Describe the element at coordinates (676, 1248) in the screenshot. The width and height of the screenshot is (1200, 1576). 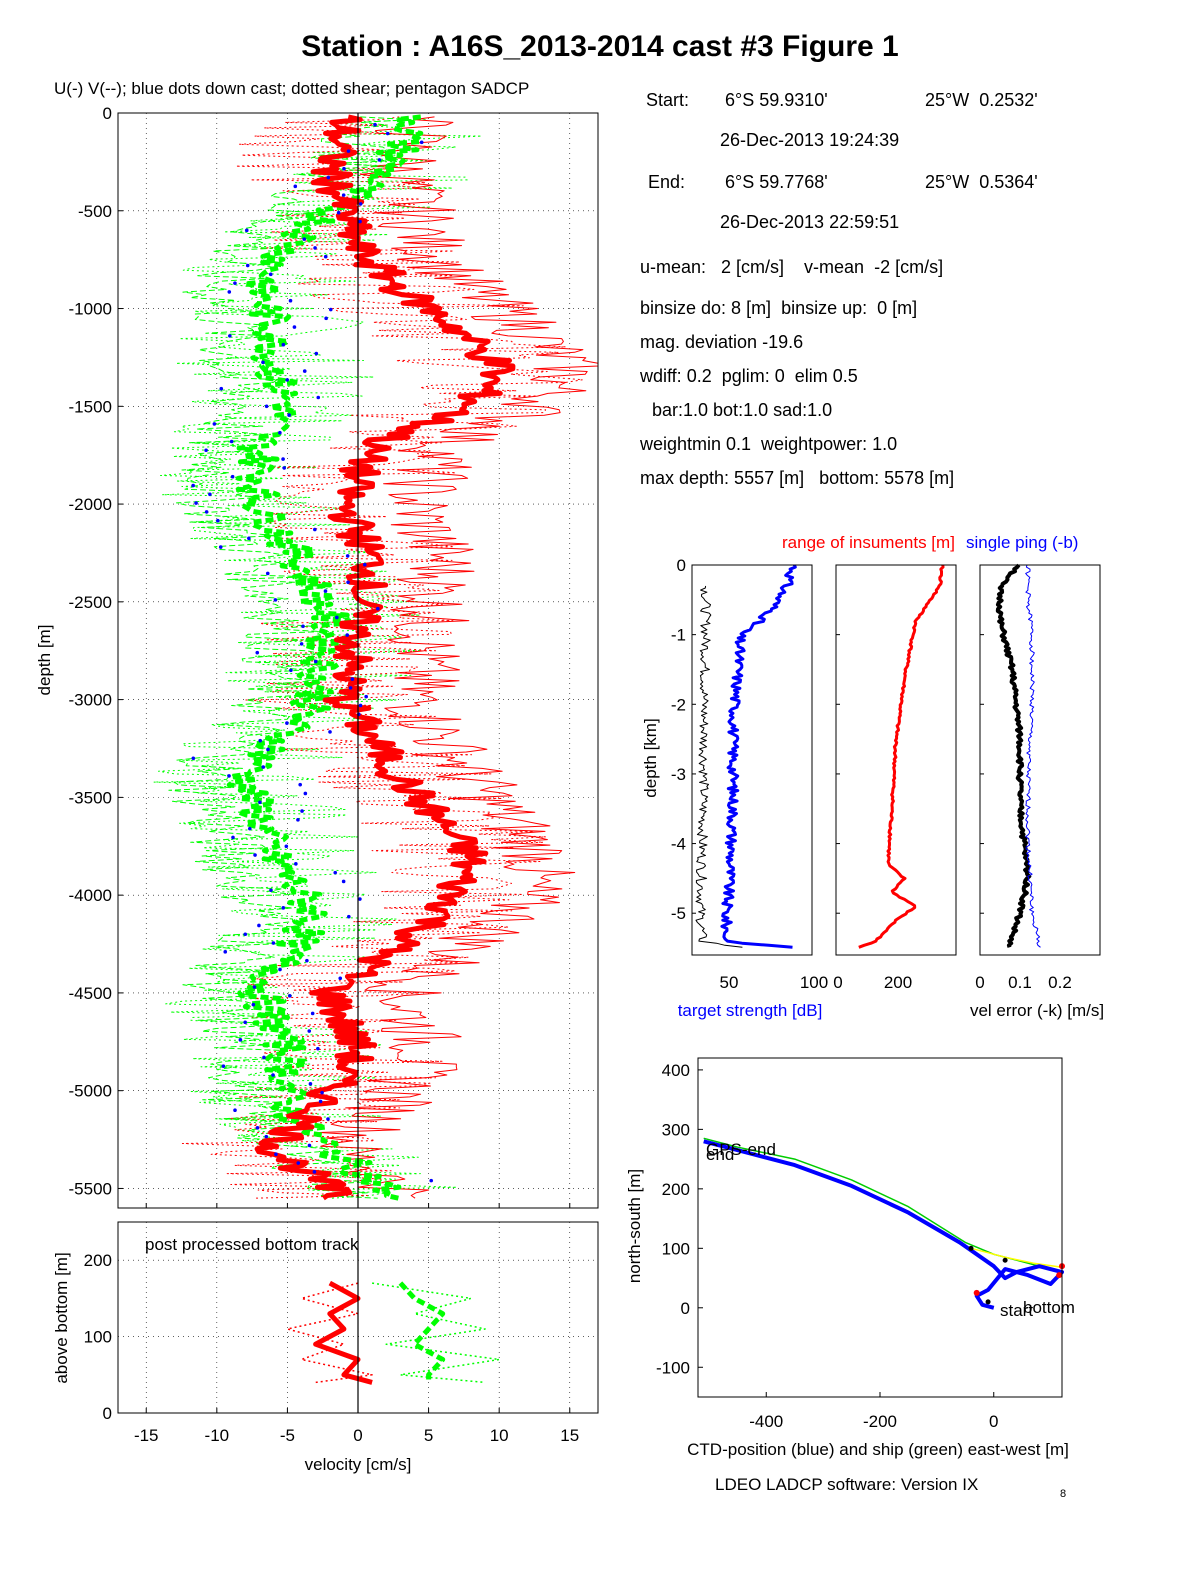
I see `y-tick-label: 100` at that location.